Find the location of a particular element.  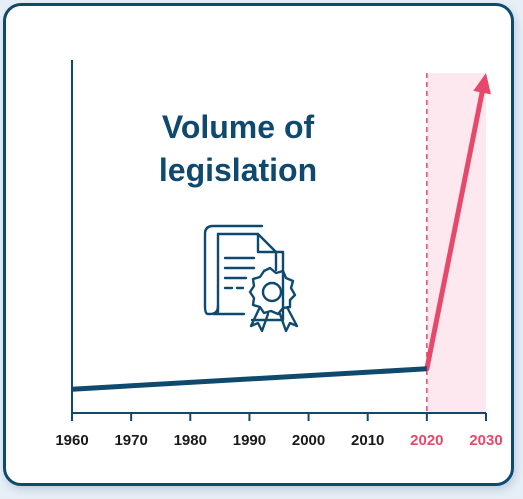

x-tick-label: 2000 is located at coordinates (308, 440).